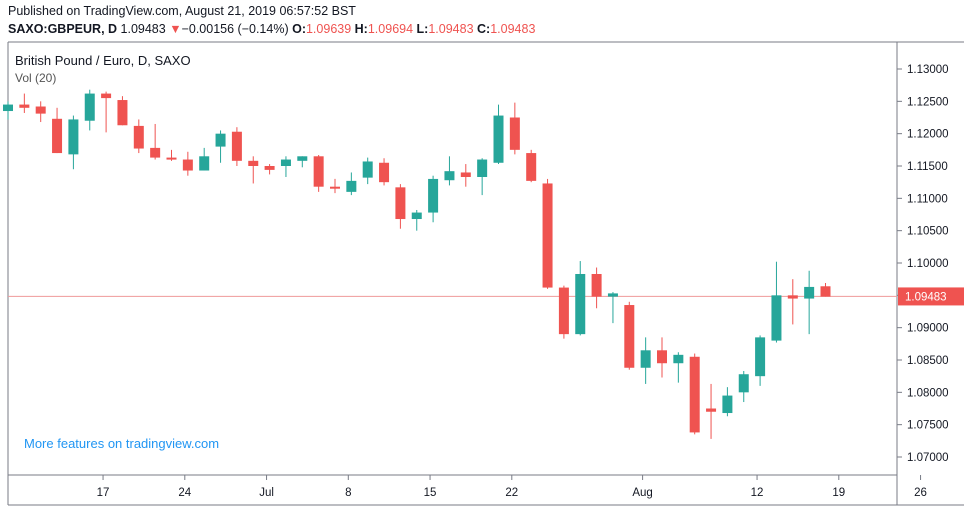 This screenshot has width=964, height=511. I want to click on time-tick-label: 24, so click(184, 493).